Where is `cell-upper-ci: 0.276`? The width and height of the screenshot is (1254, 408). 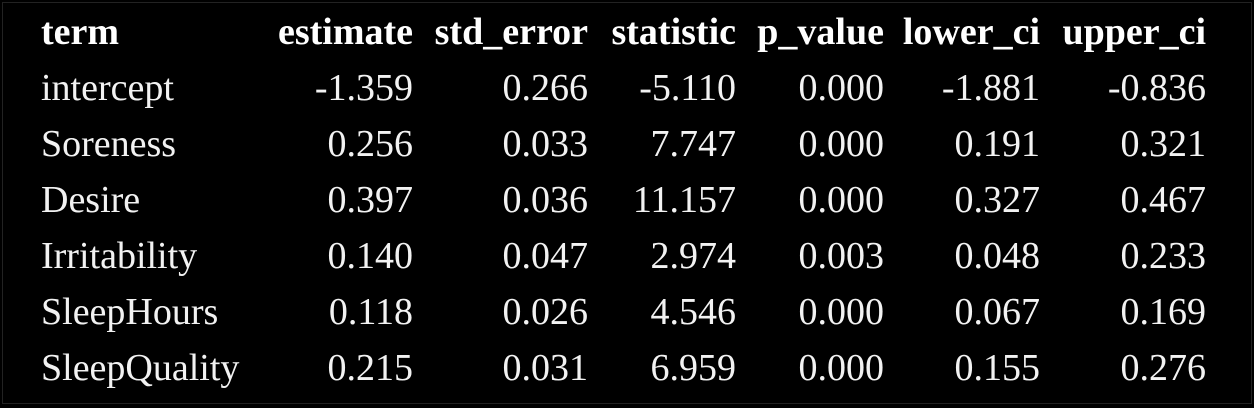 cell-upper-ci: 0.276 is located at coordinates (1163, 368).